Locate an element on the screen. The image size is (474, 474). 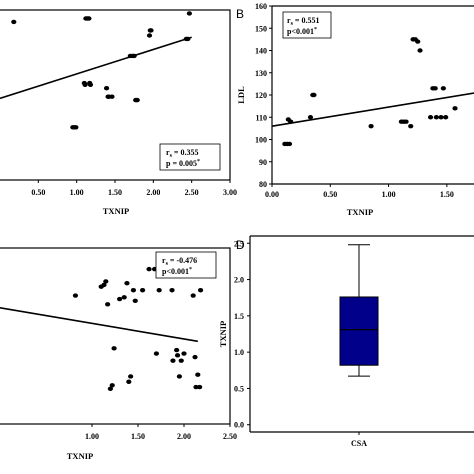
y-tick-label: 160 is located at coordinates (261, 6).